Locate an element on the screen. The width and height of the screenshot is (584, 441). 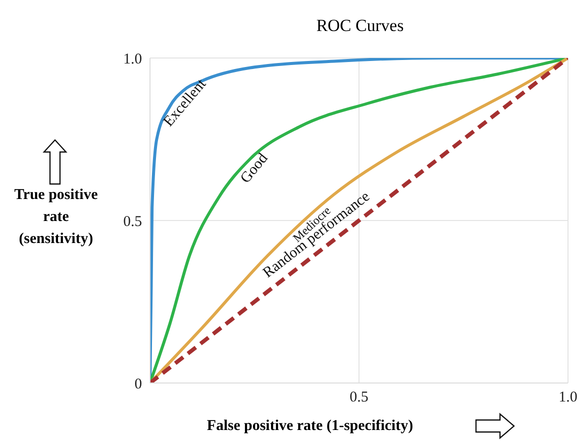
y-axis-title: True positive rate (sensitivity) is located at coordinates (56, 217).